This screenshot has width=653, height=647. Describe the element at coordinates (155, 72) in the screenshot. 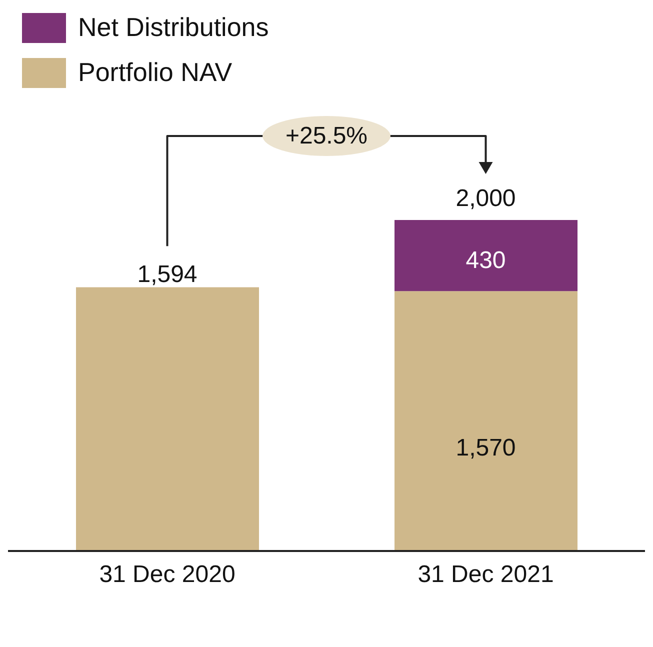

I see `legend-label: Portfolio NAV` at that location.